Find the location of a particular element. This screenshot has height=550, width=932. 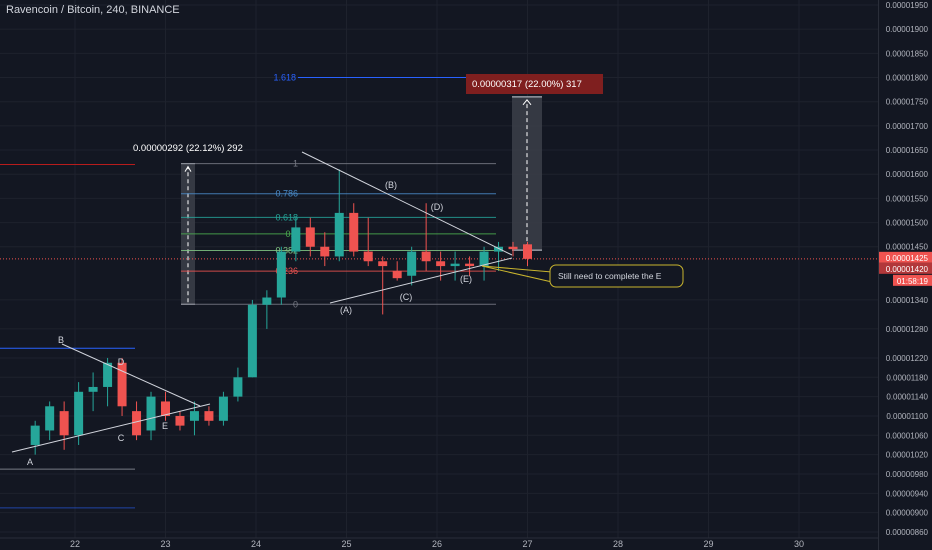

time-tick-label: 29 is located at coordinates (708, 544).